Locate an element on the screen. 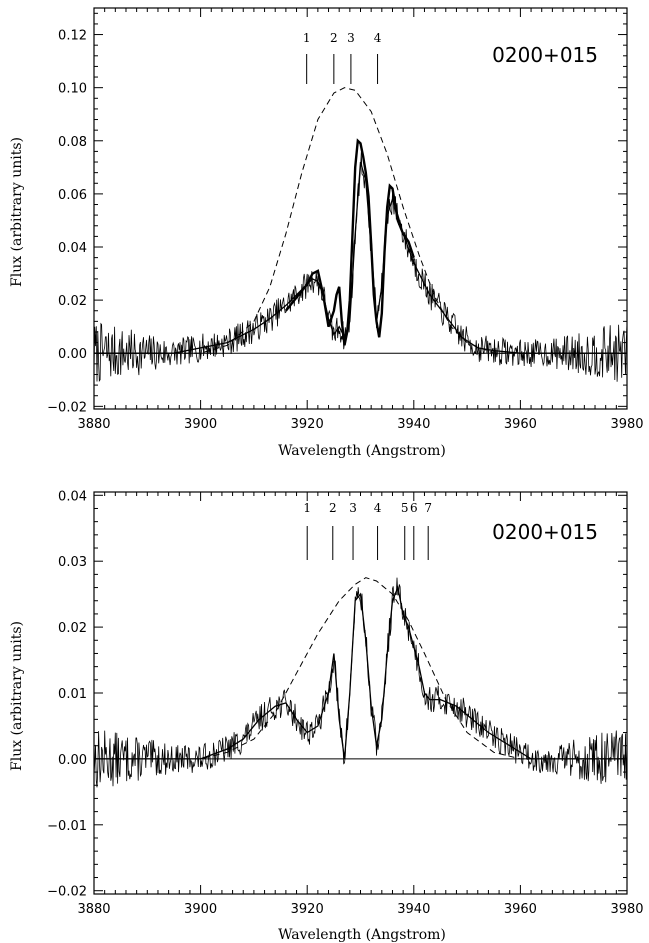 This screenshot has height=943, width=649. thick-profile is located at coordinates (349, 242).